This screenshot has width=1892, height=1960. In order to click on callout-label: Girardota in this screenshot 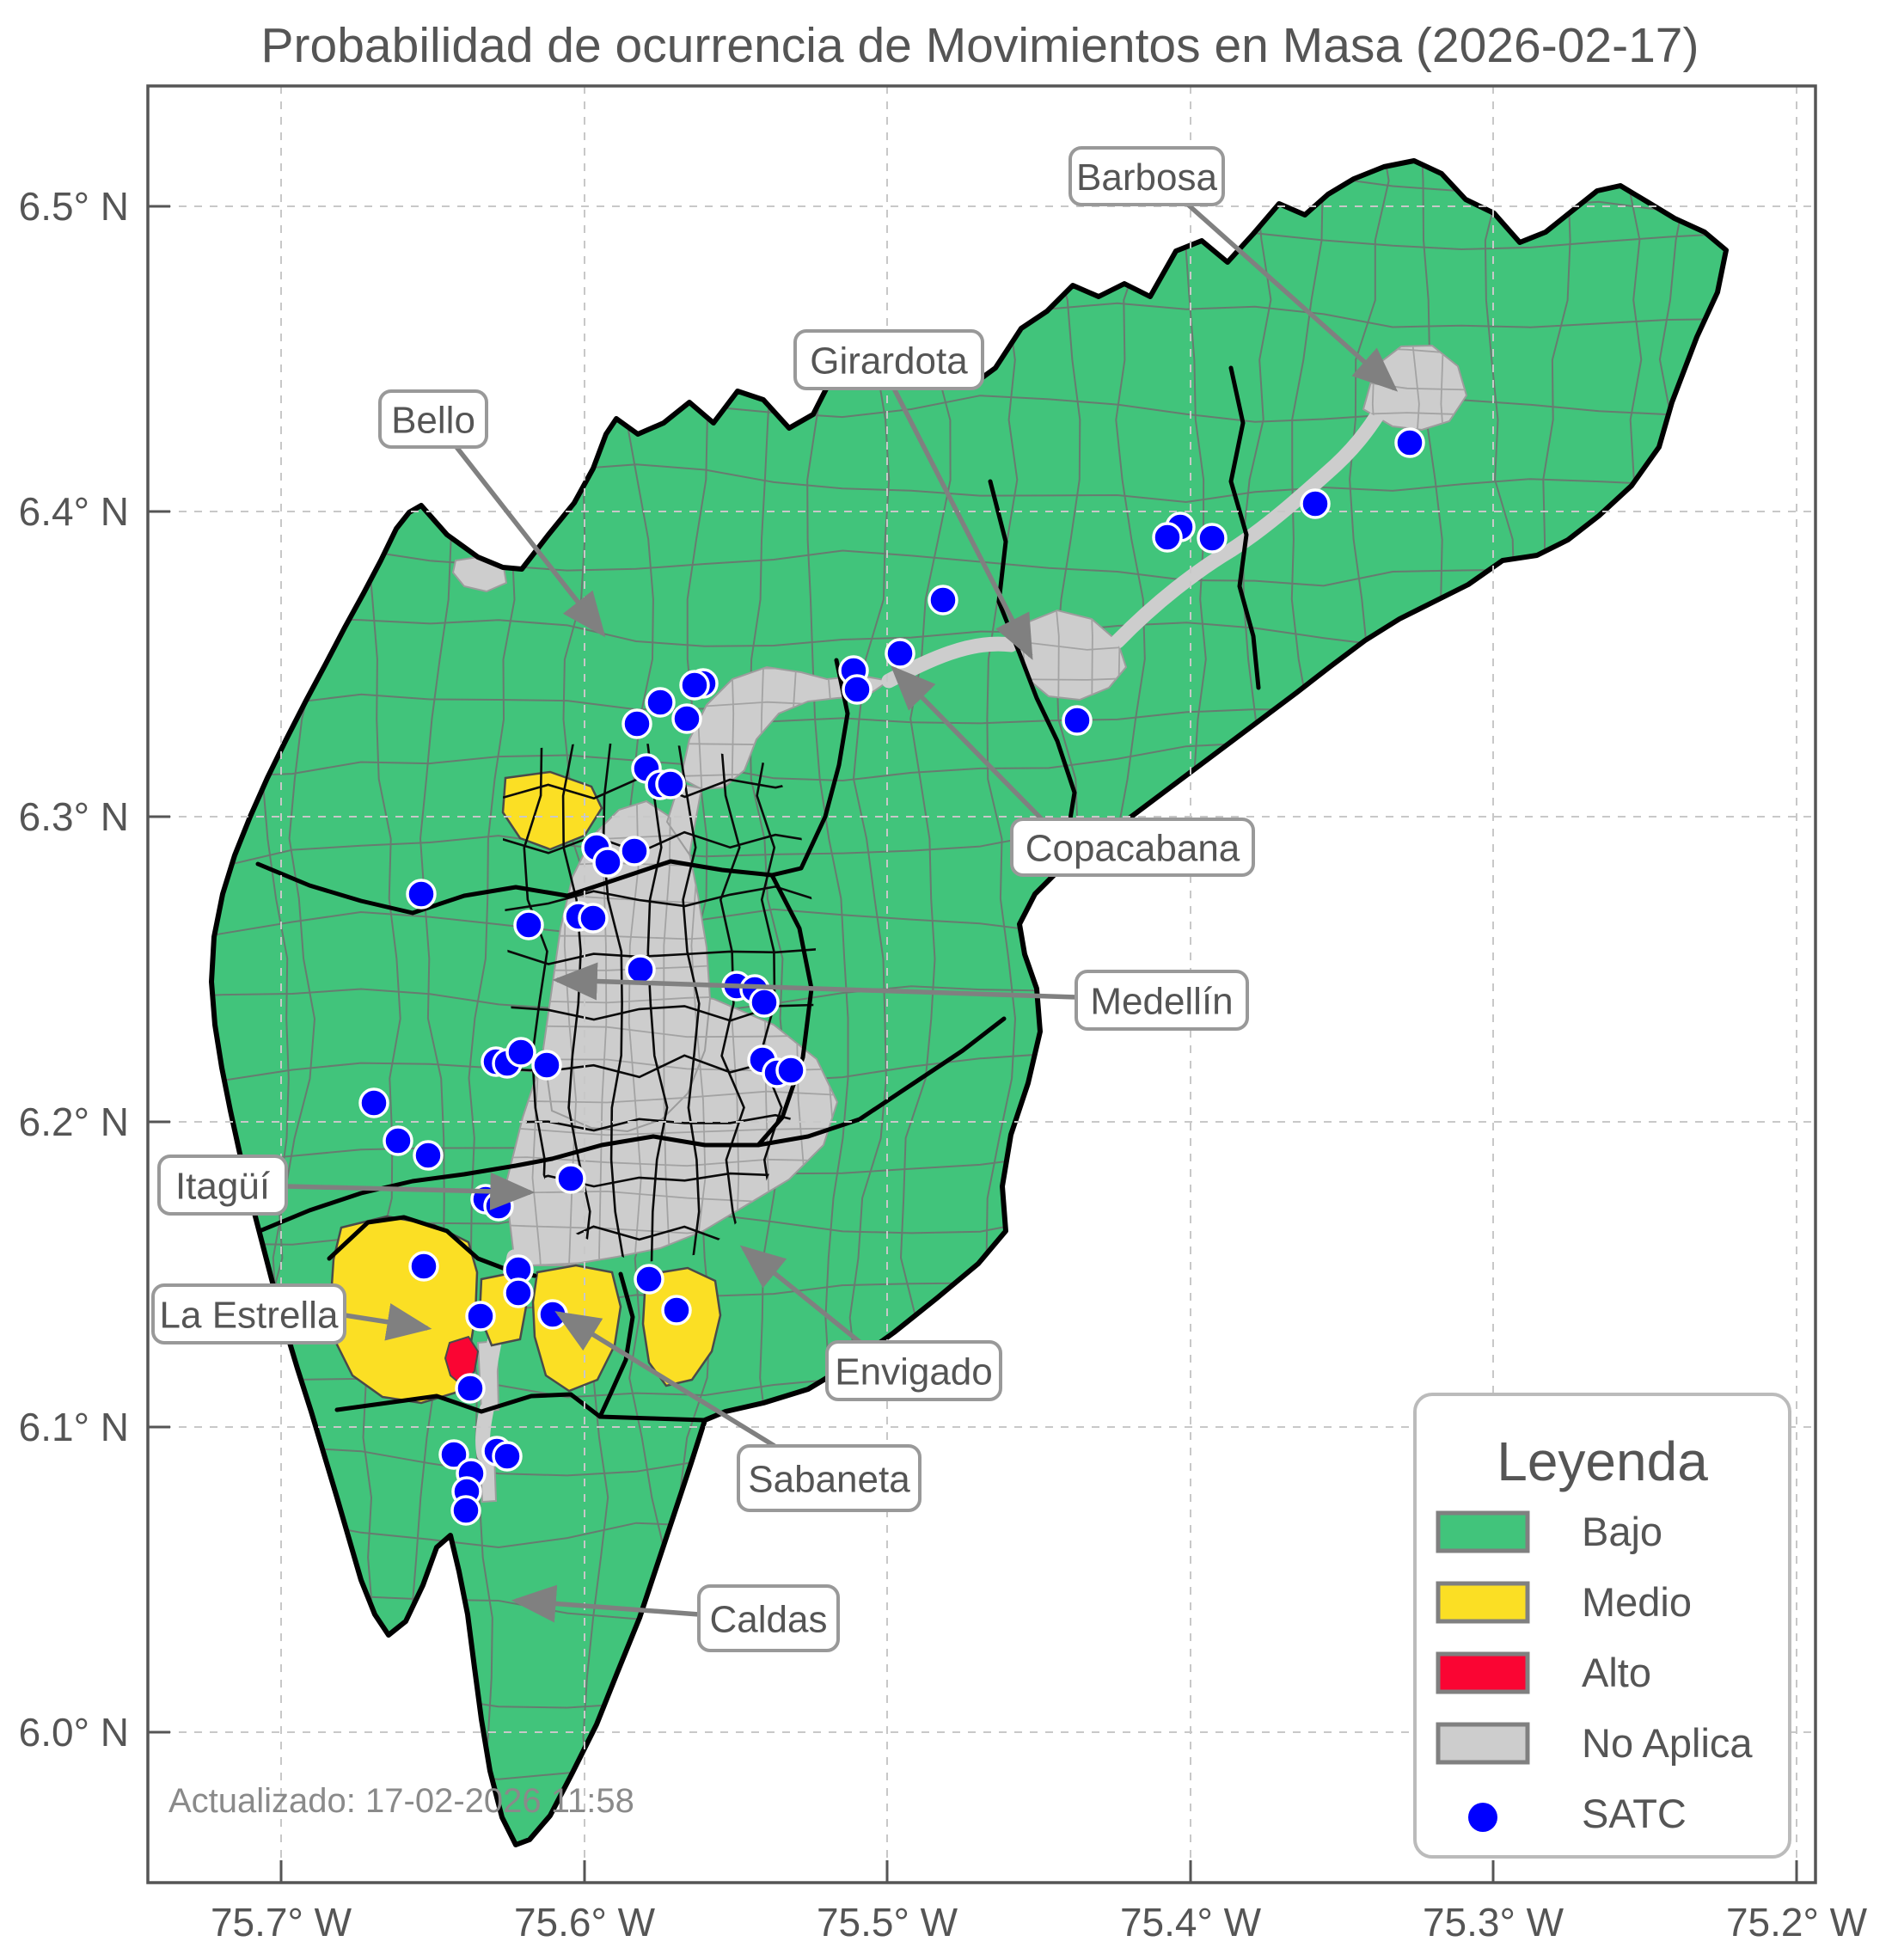, I will do `click(889, 361)`.